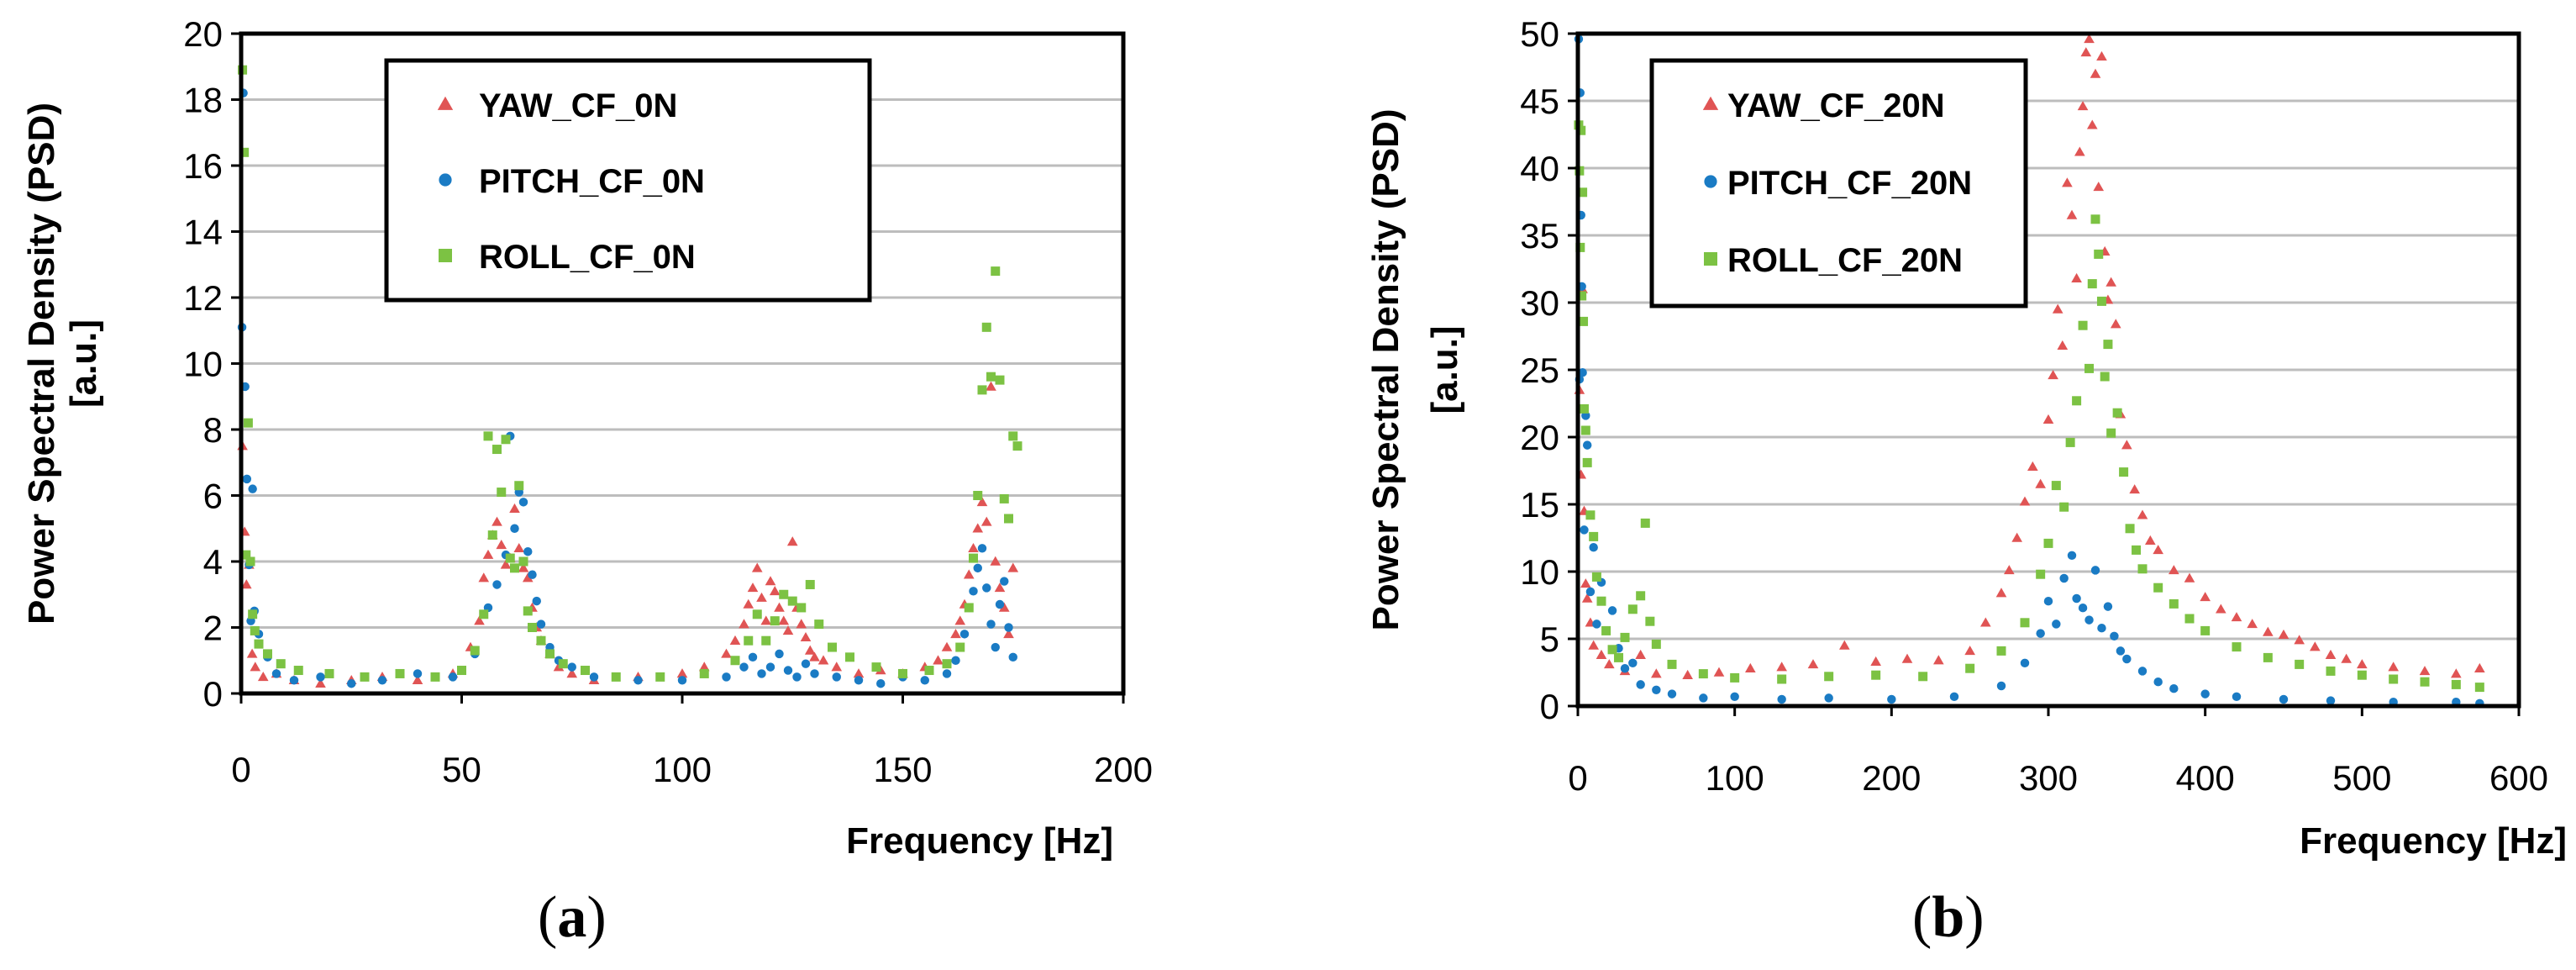 Image resolution: width=2576 pixels, height=970 pixels. What do you see at coordinates (1539, 572) in the screenshot?
I see `y-tick-label: 10` at bounding box center [1539, 572].